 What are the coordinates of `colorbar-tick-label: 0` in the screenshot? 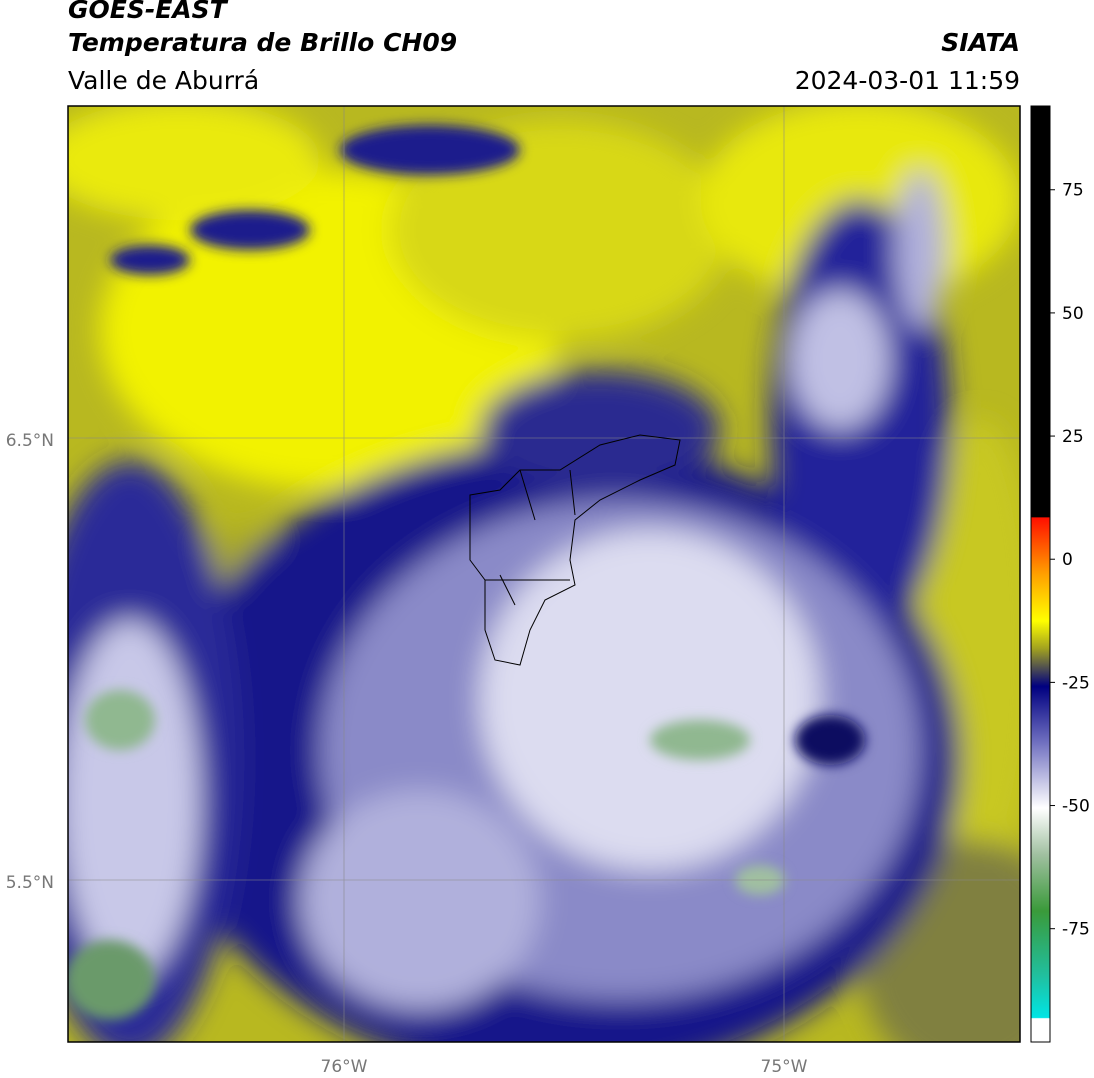 It's located at (1067, 560).